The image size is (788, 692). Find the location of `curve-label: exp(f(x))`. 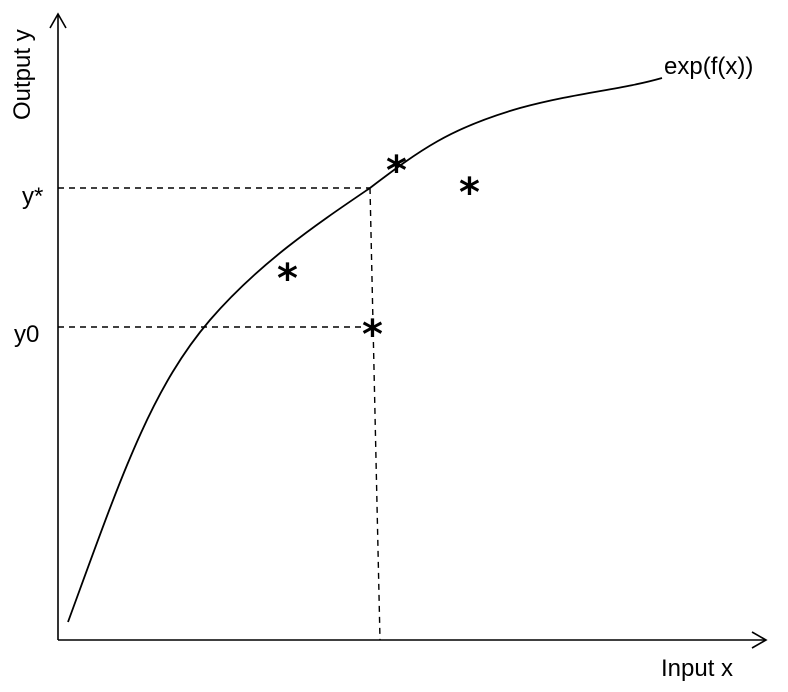

curve-label: exp(f(x)) is located at coordinates (708, 66).